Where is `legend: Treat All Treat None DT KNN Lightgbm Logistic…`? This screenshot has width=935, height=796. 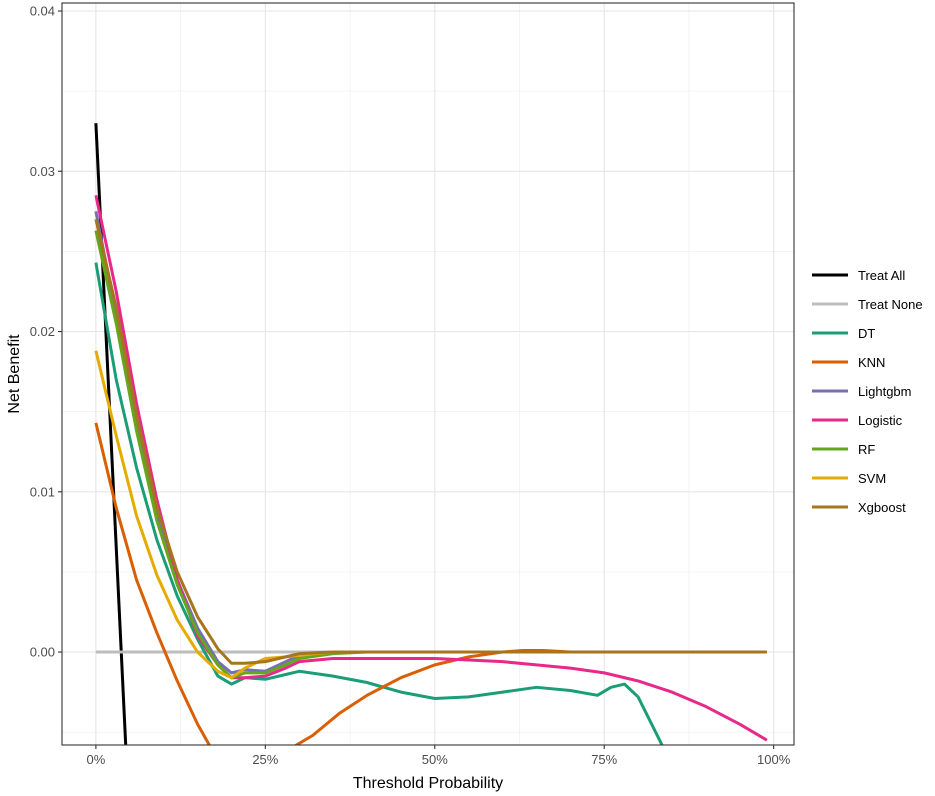 legend: Treat All Treat None DT KNN Lightgbm Logistic… is located at coordinates (867, 391).